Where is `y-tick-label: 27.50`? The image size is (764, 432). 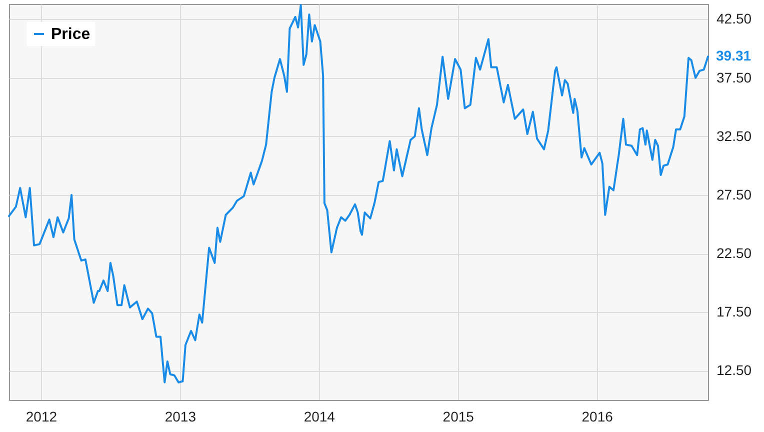 y-tick-label: 27.50 is located at coordinates (734, 194).